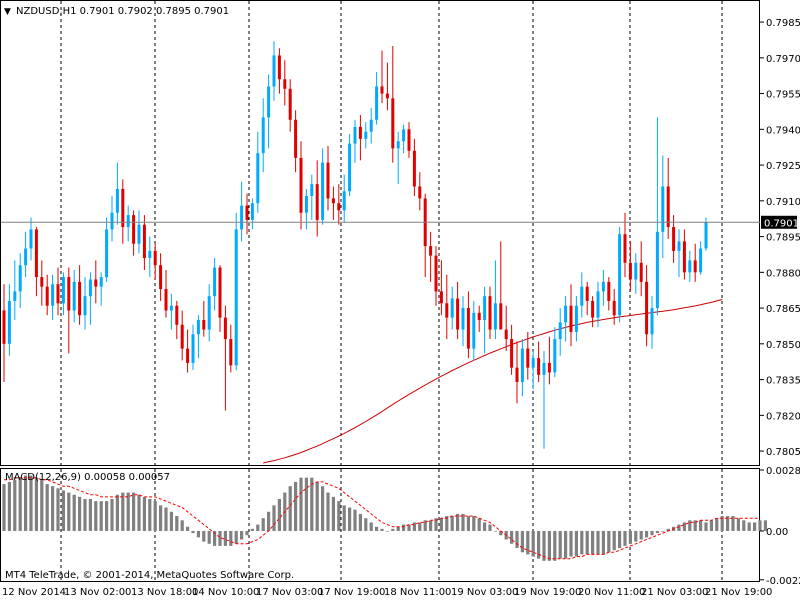 The width and height of the screenshot is (800, 604). Describe the element at coordinates (783, 59) in the screenshot. I see `price-tick-label: 0.7970` at that location.